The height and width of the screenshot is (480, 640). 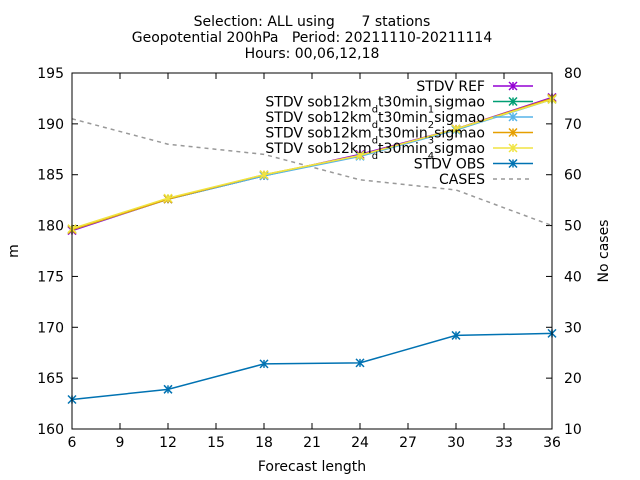 What do you see at coordinates (573, 176) in the screenshot?
I see `y2-tick-label: 60` at bounding box center [573, 176].